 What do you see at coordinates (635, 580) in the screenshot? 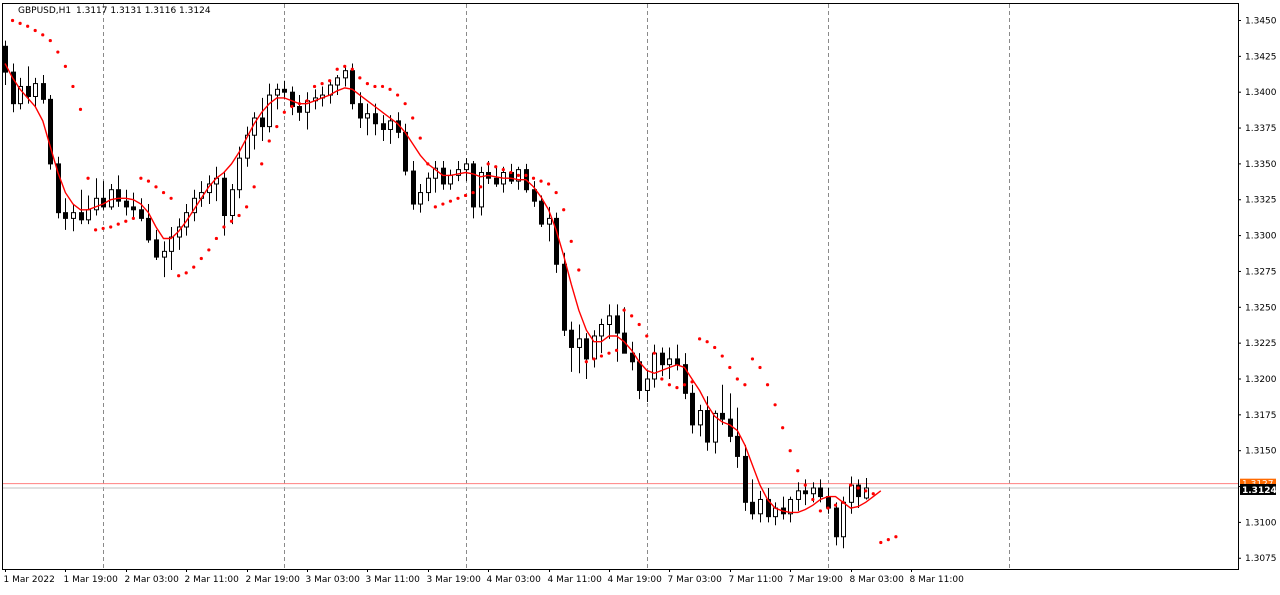
I see `x-tick-label: 4 Mar 19:00` at bounding box center [635, 580].